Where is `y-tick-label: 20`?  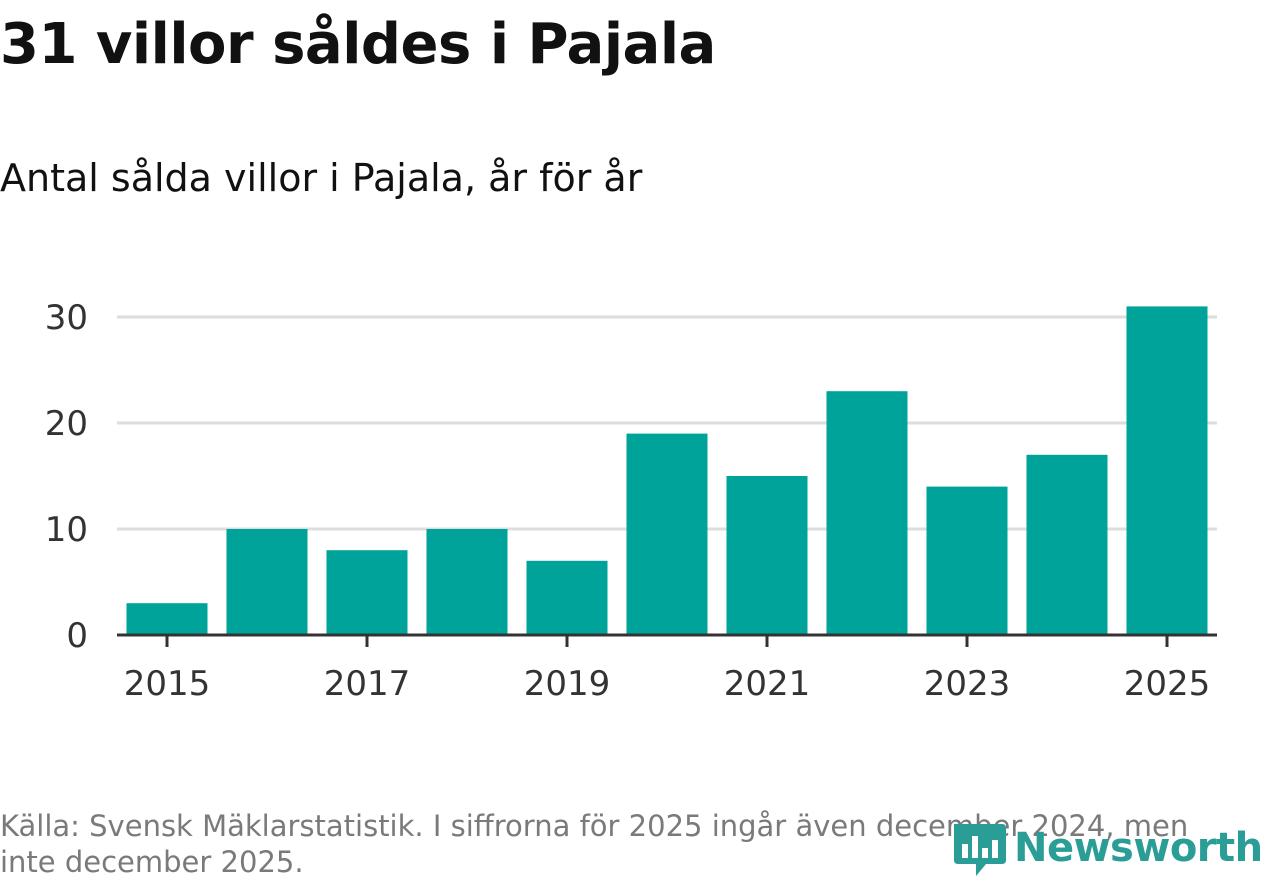
y-tick-label: 20 is located at coordinates (66, 424).